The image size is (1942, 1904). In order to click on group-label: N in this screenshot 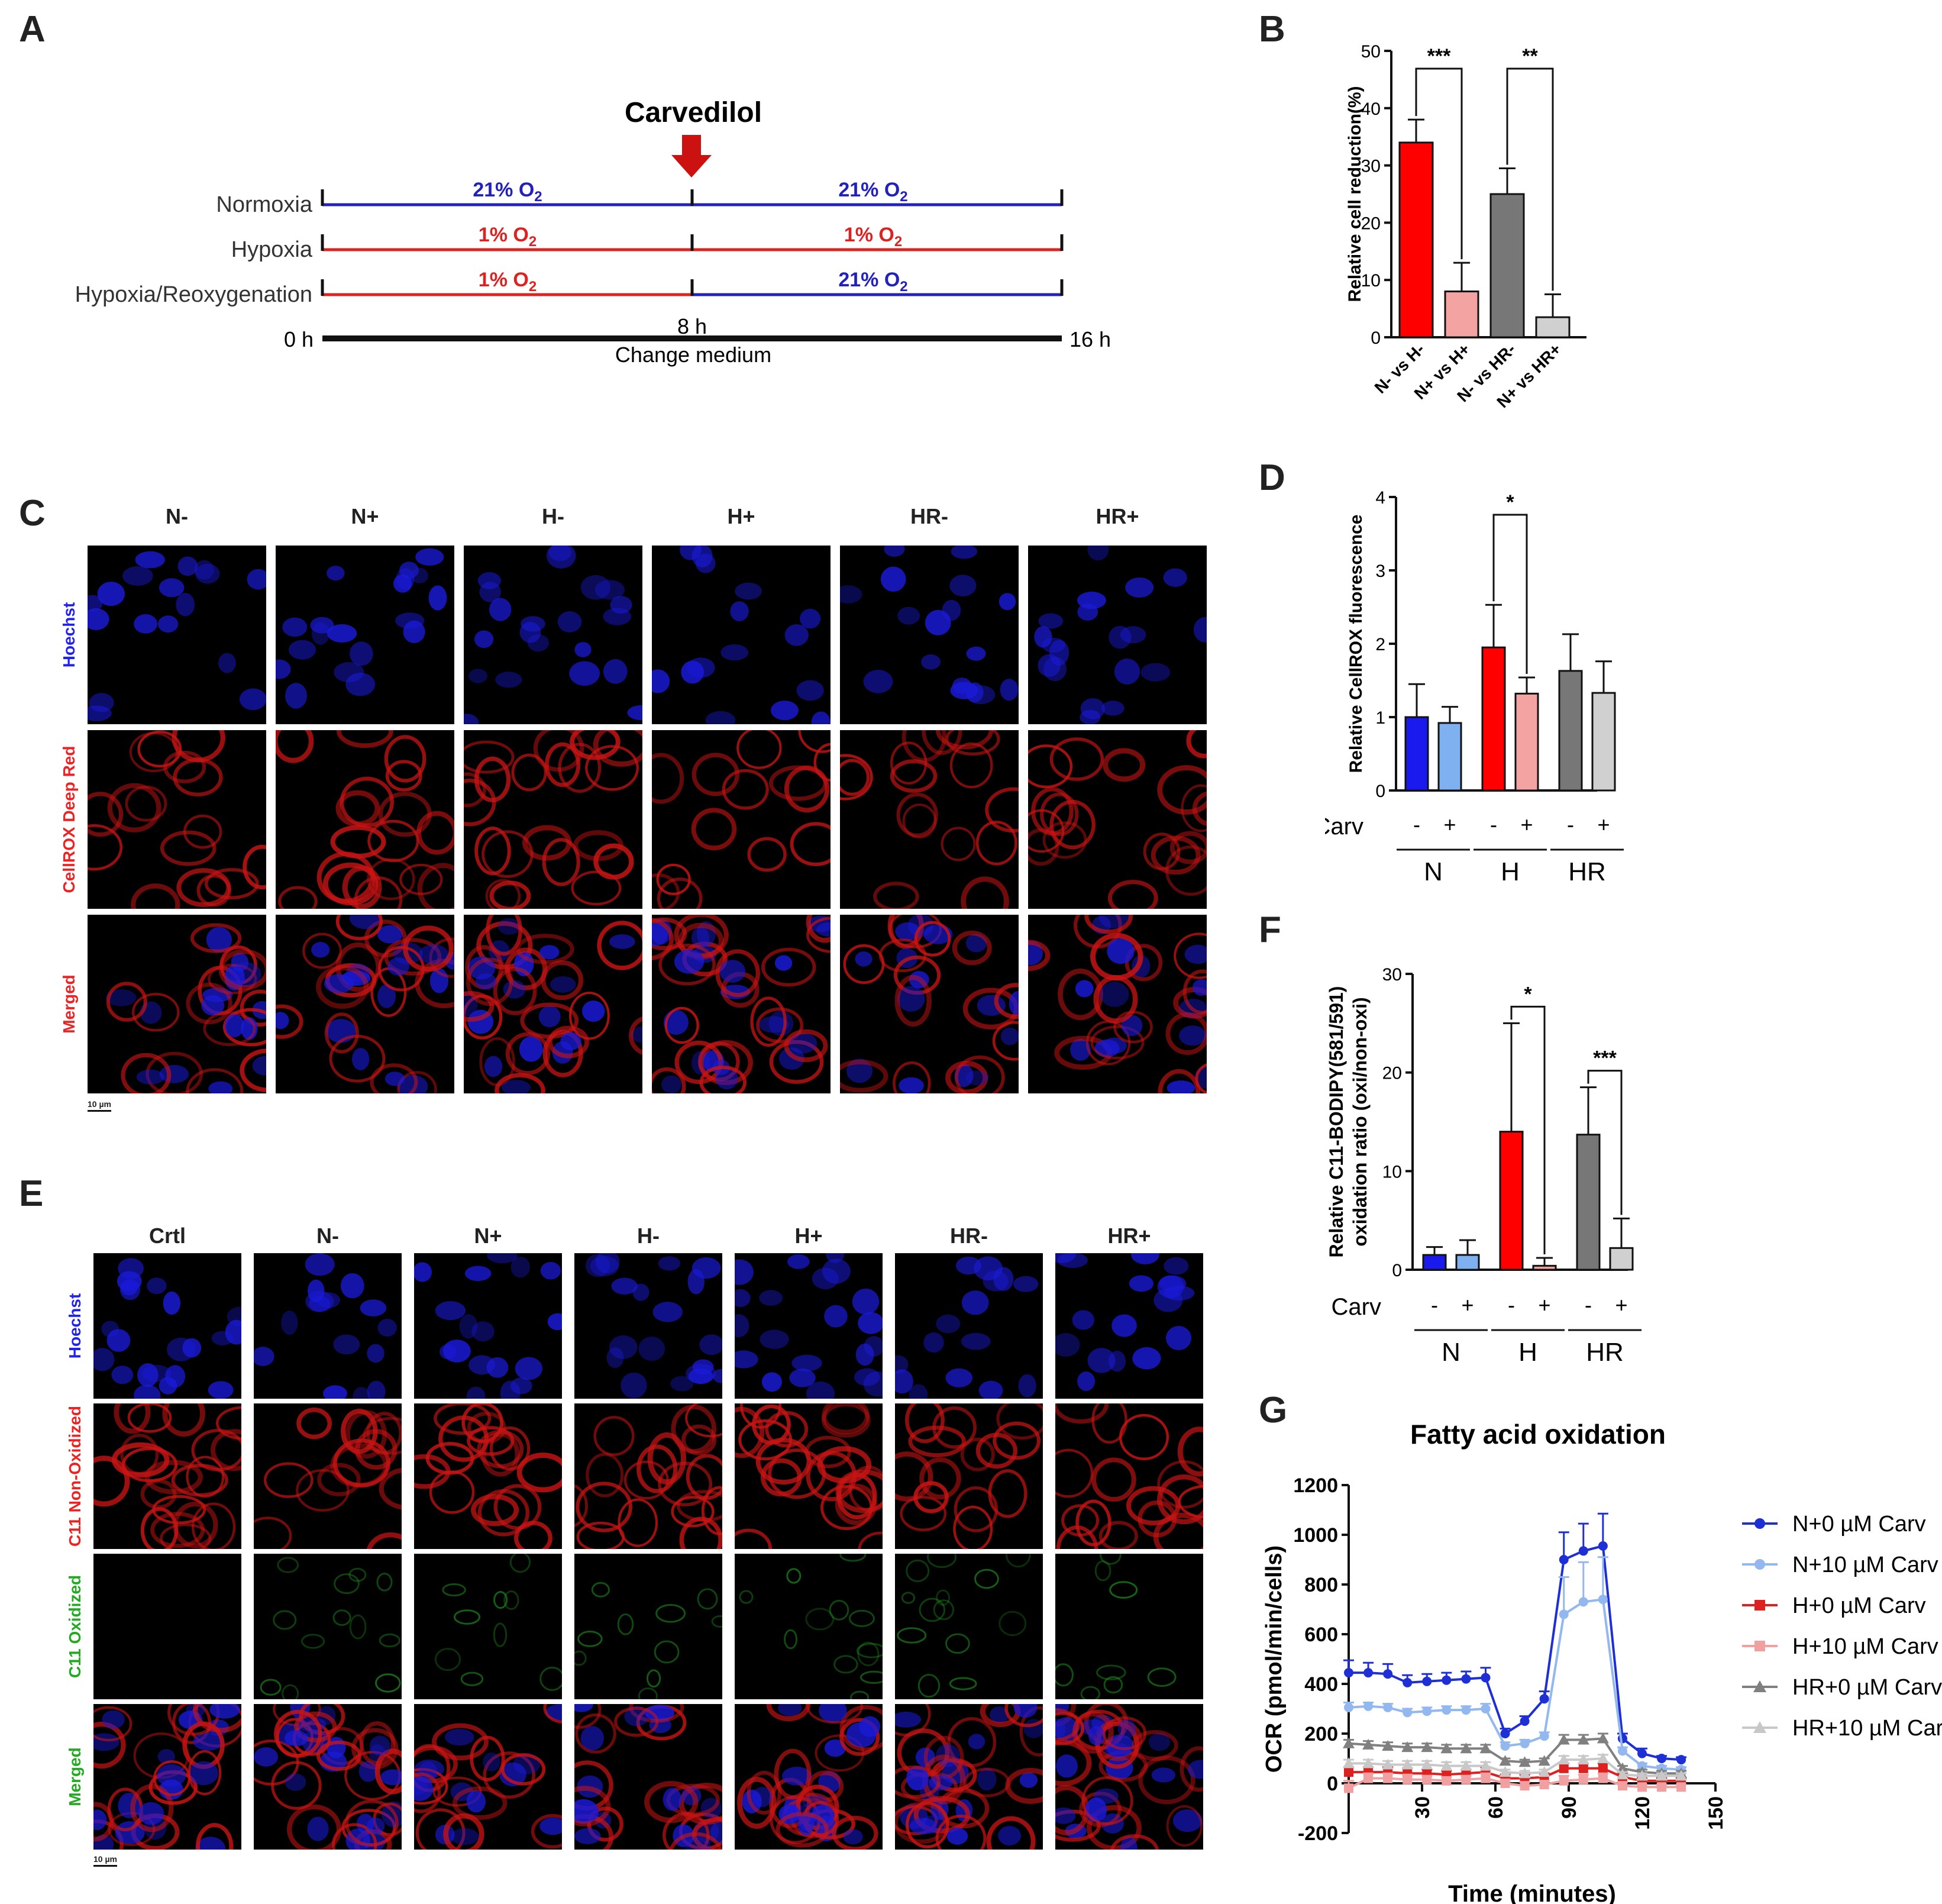, I will do `click(1451, 1353)`.